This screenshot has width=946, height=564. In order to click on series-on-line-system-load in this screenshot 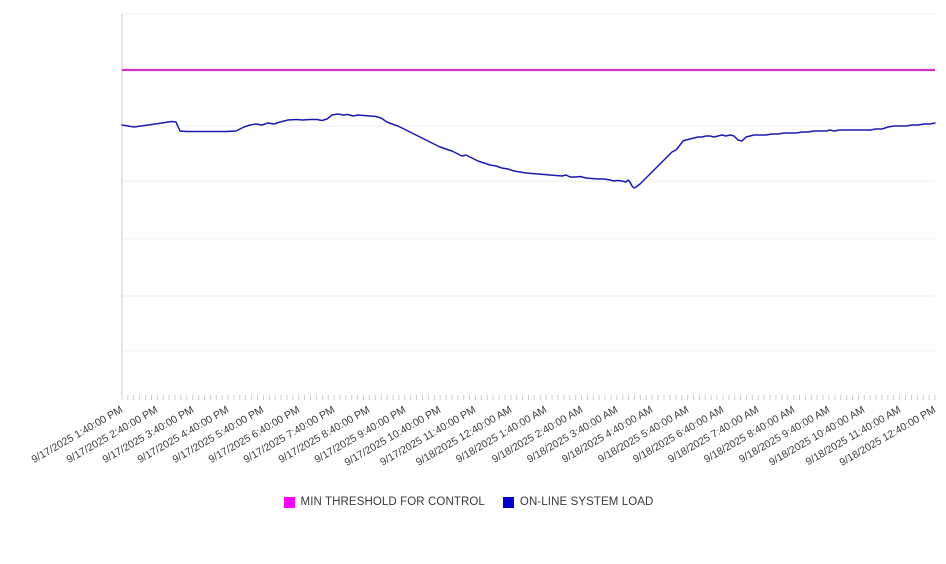, I will do `click(528, 151)`.